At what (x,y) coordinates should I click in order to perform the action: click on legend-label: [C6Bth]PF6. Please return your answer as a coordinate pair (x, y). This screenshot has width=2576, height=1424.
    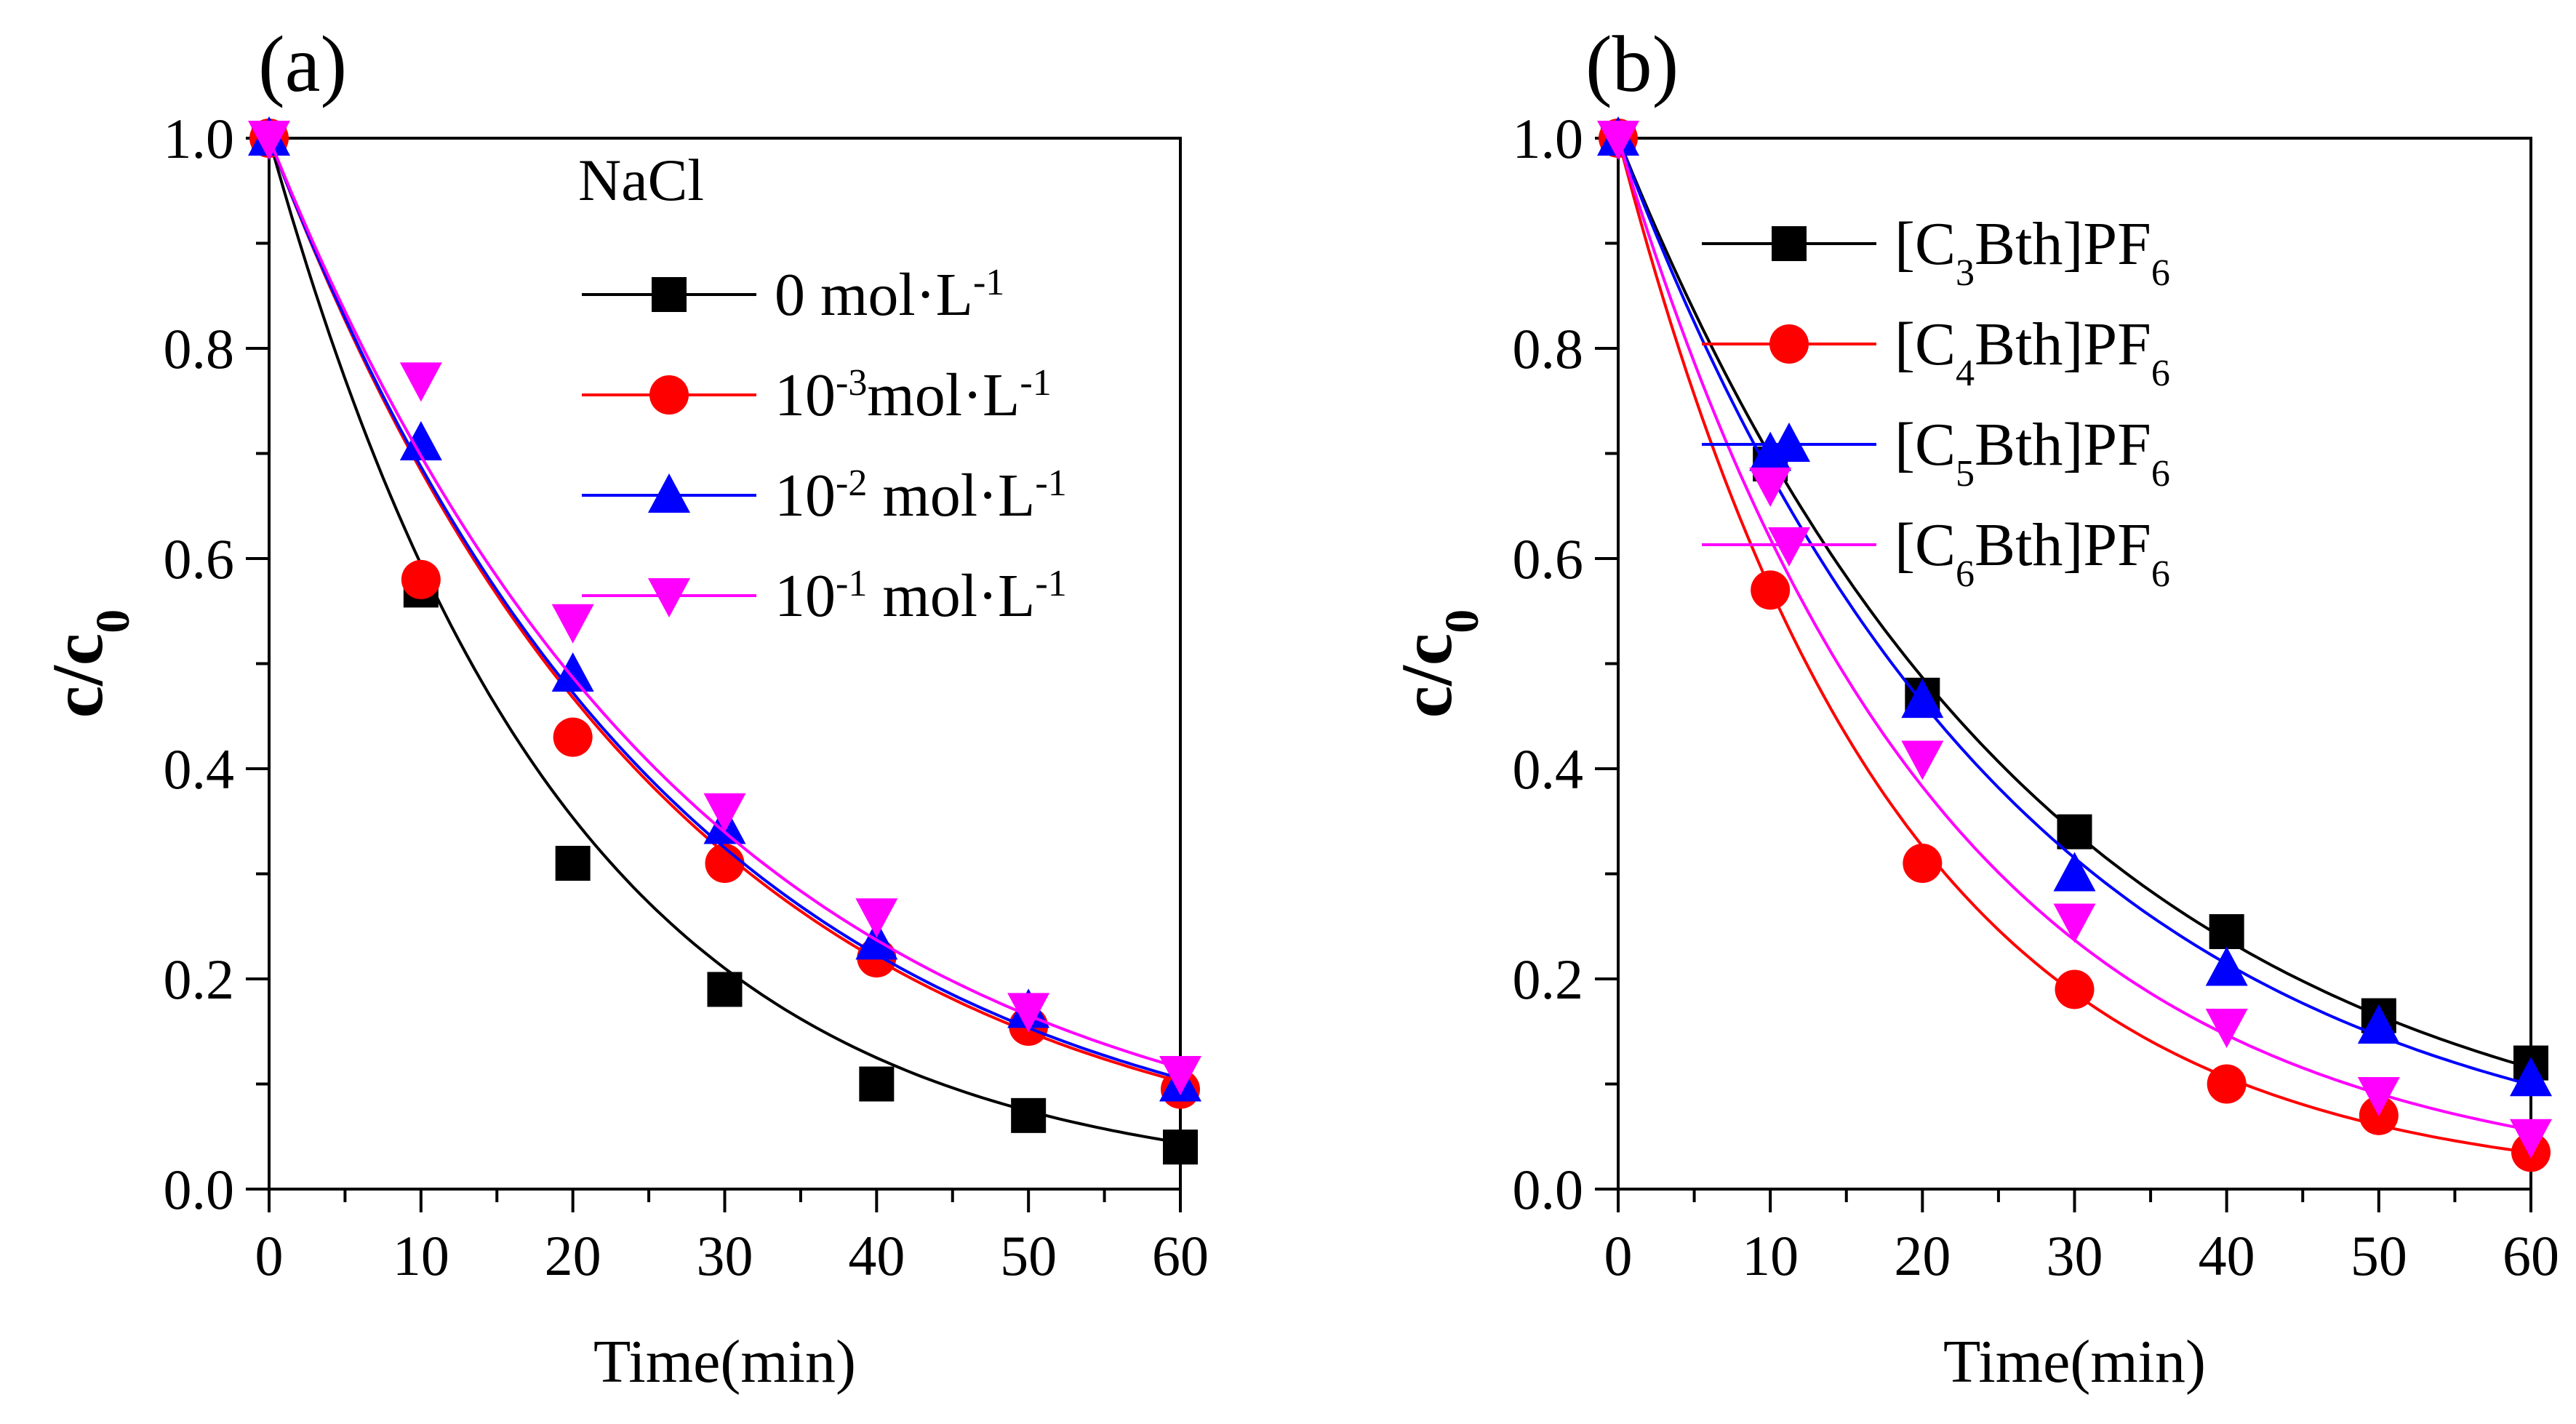
    Looking at the image, I should click on (2032, 553).